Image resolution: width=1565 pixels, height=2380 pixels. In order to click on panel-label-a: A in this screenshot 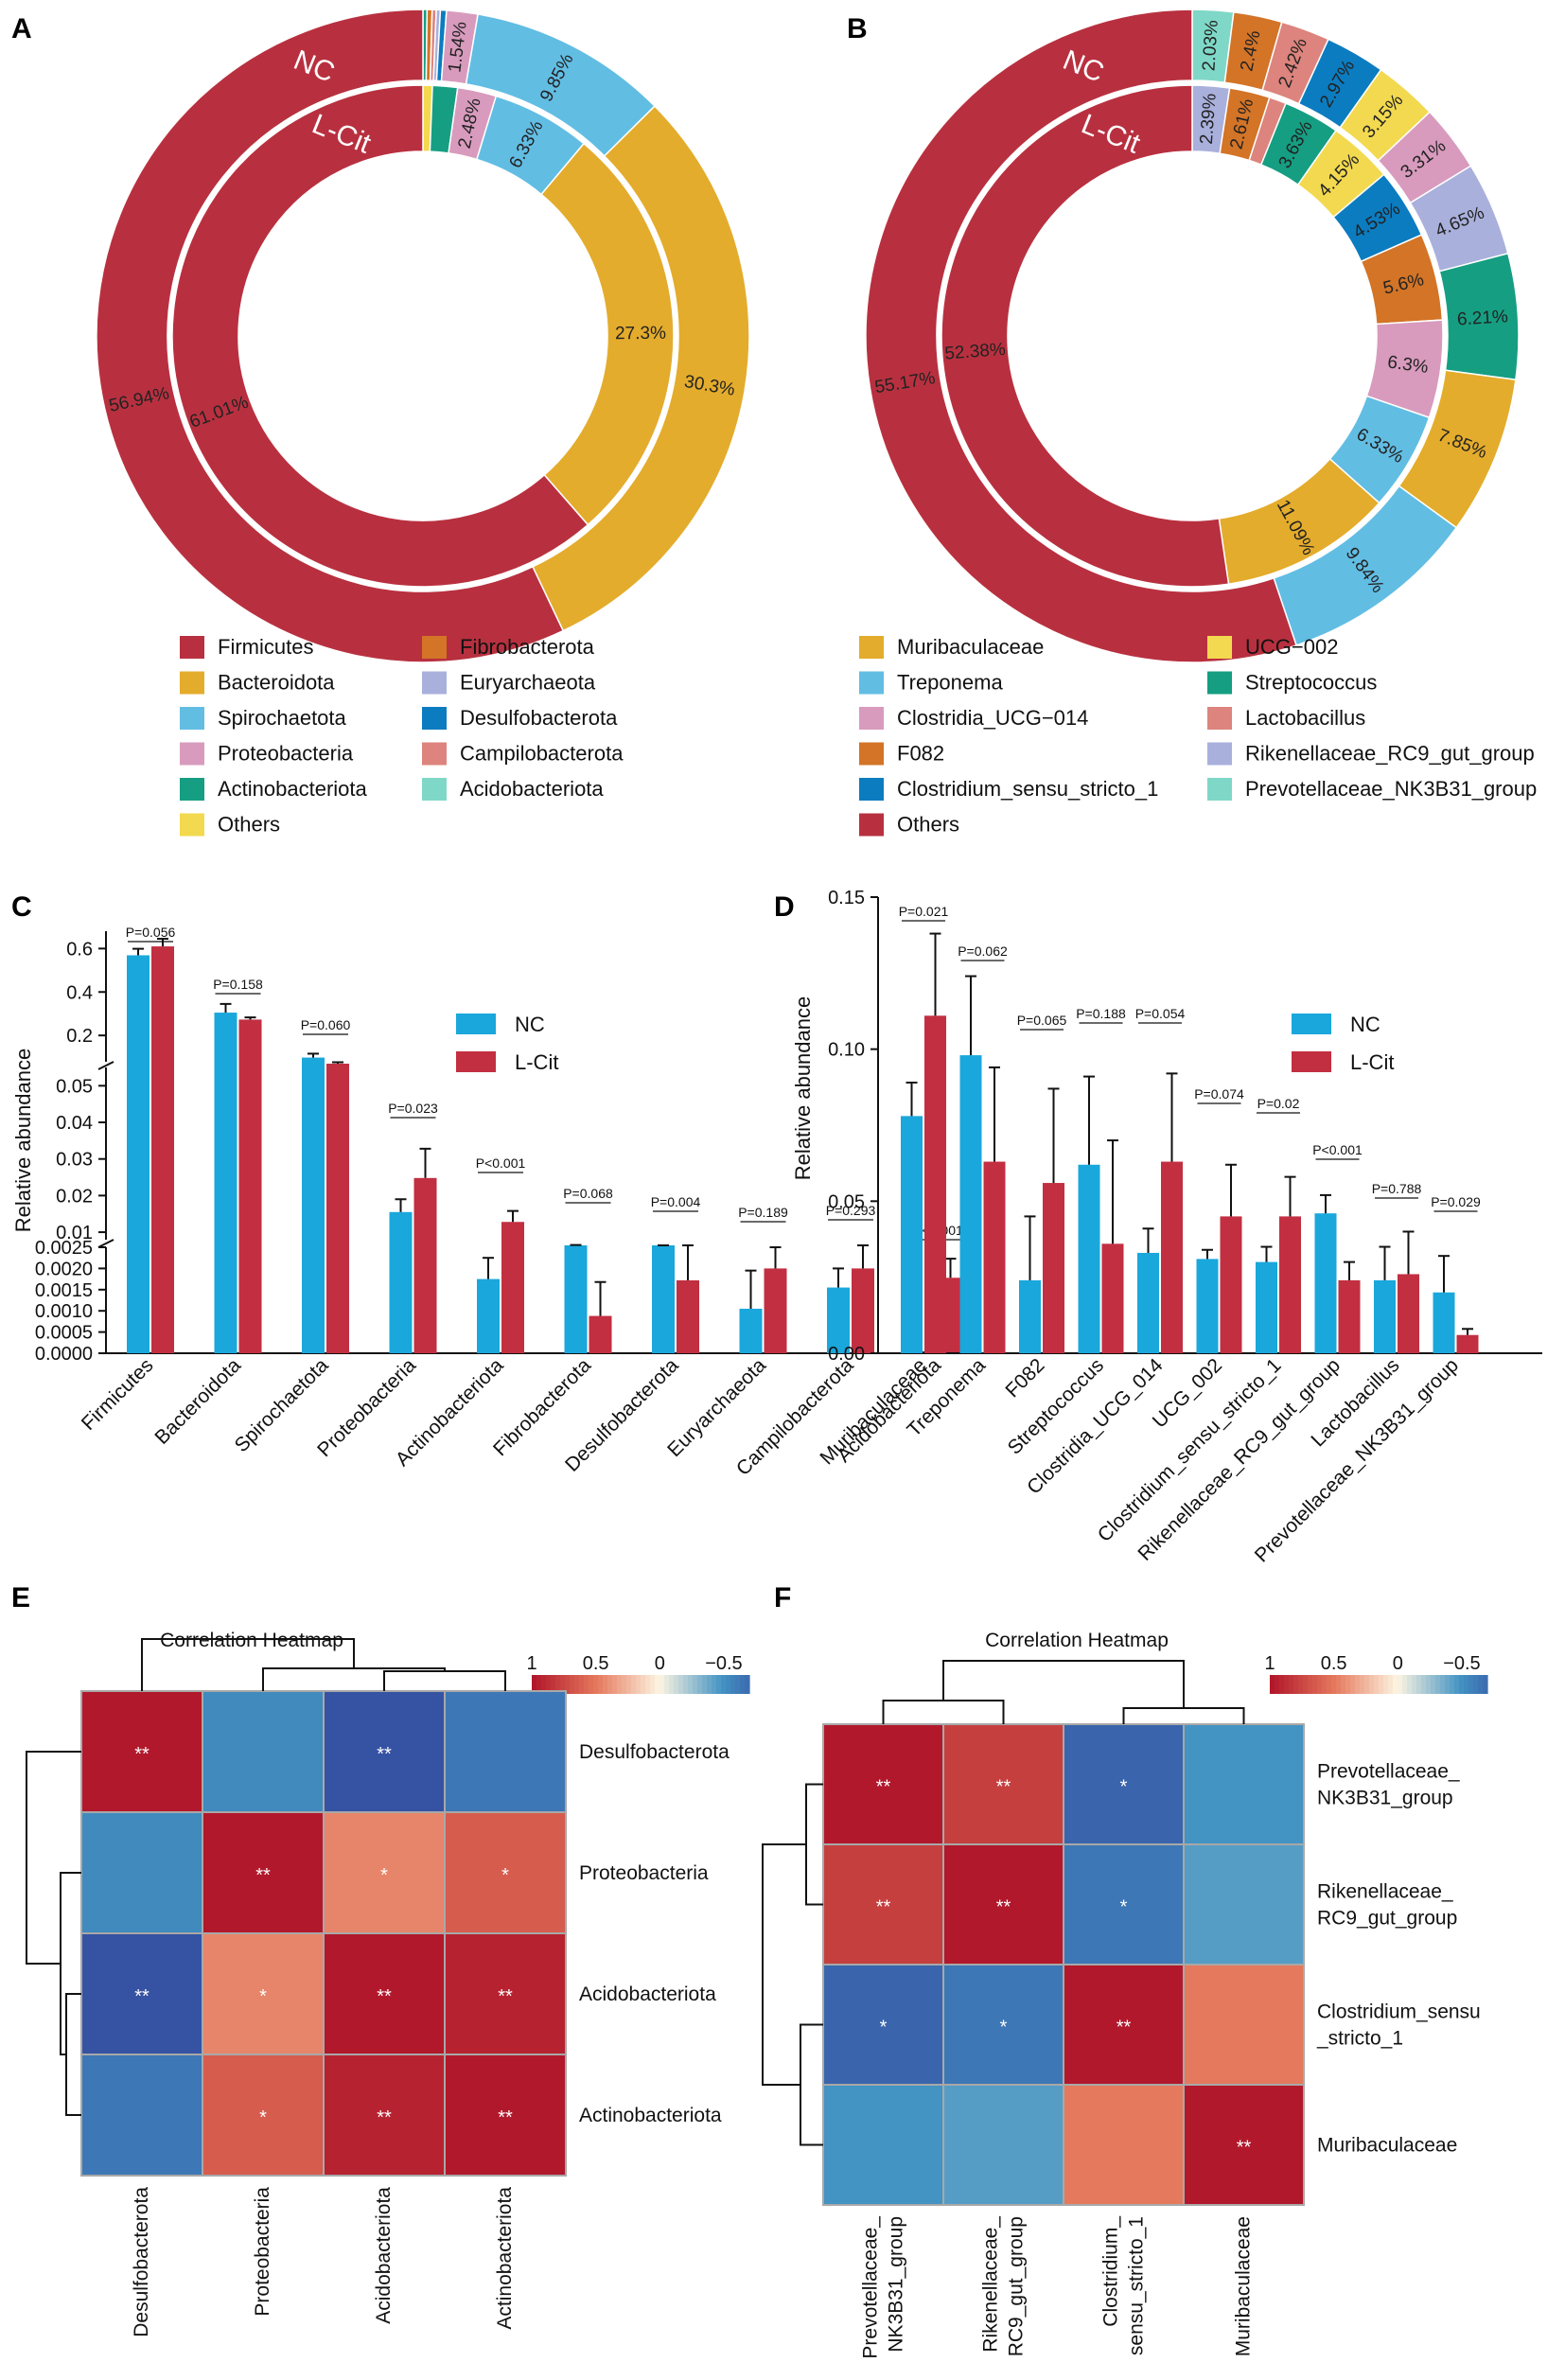, I will do `click(21, 28)`.